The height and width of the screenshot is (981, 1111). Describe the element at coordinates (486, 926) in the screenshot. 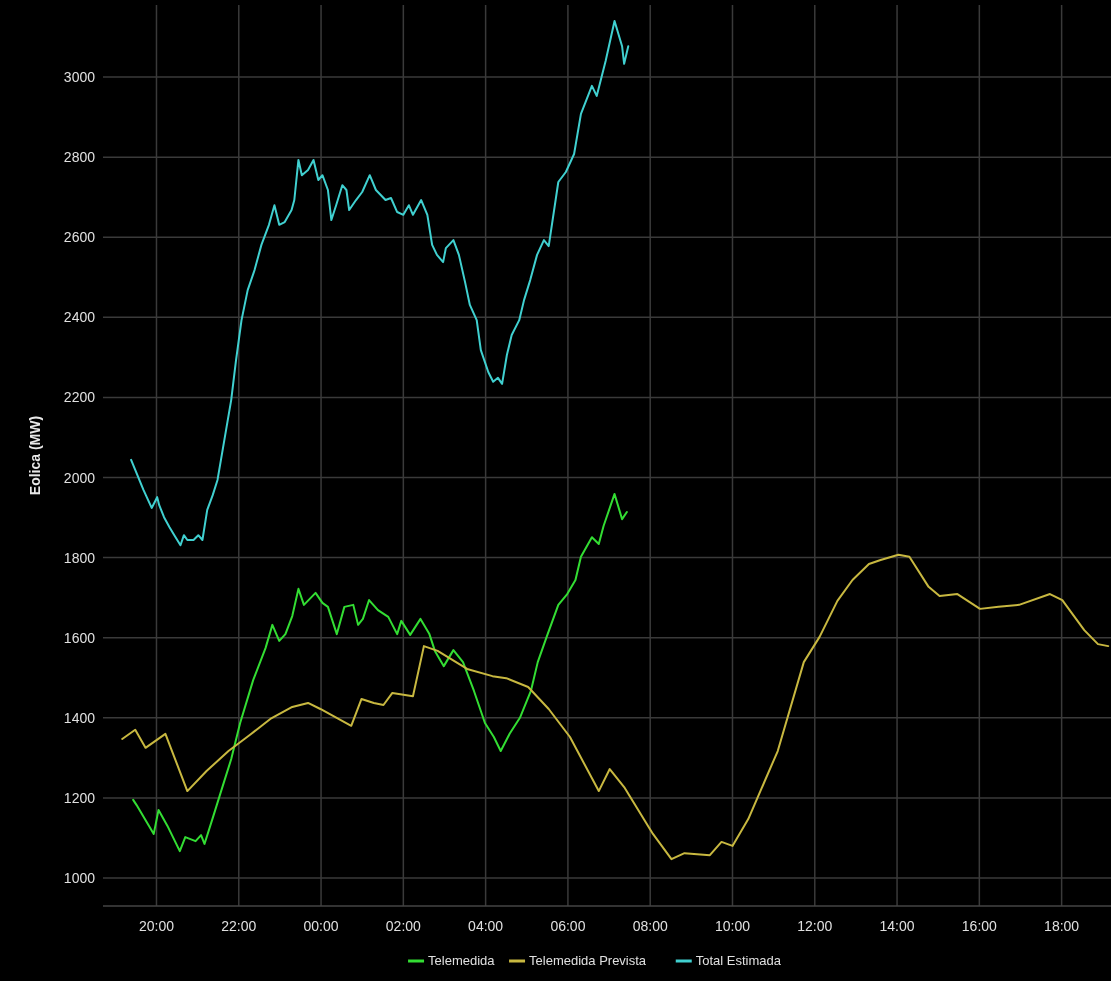

I see `x-tick-label: 04:00` at that location.